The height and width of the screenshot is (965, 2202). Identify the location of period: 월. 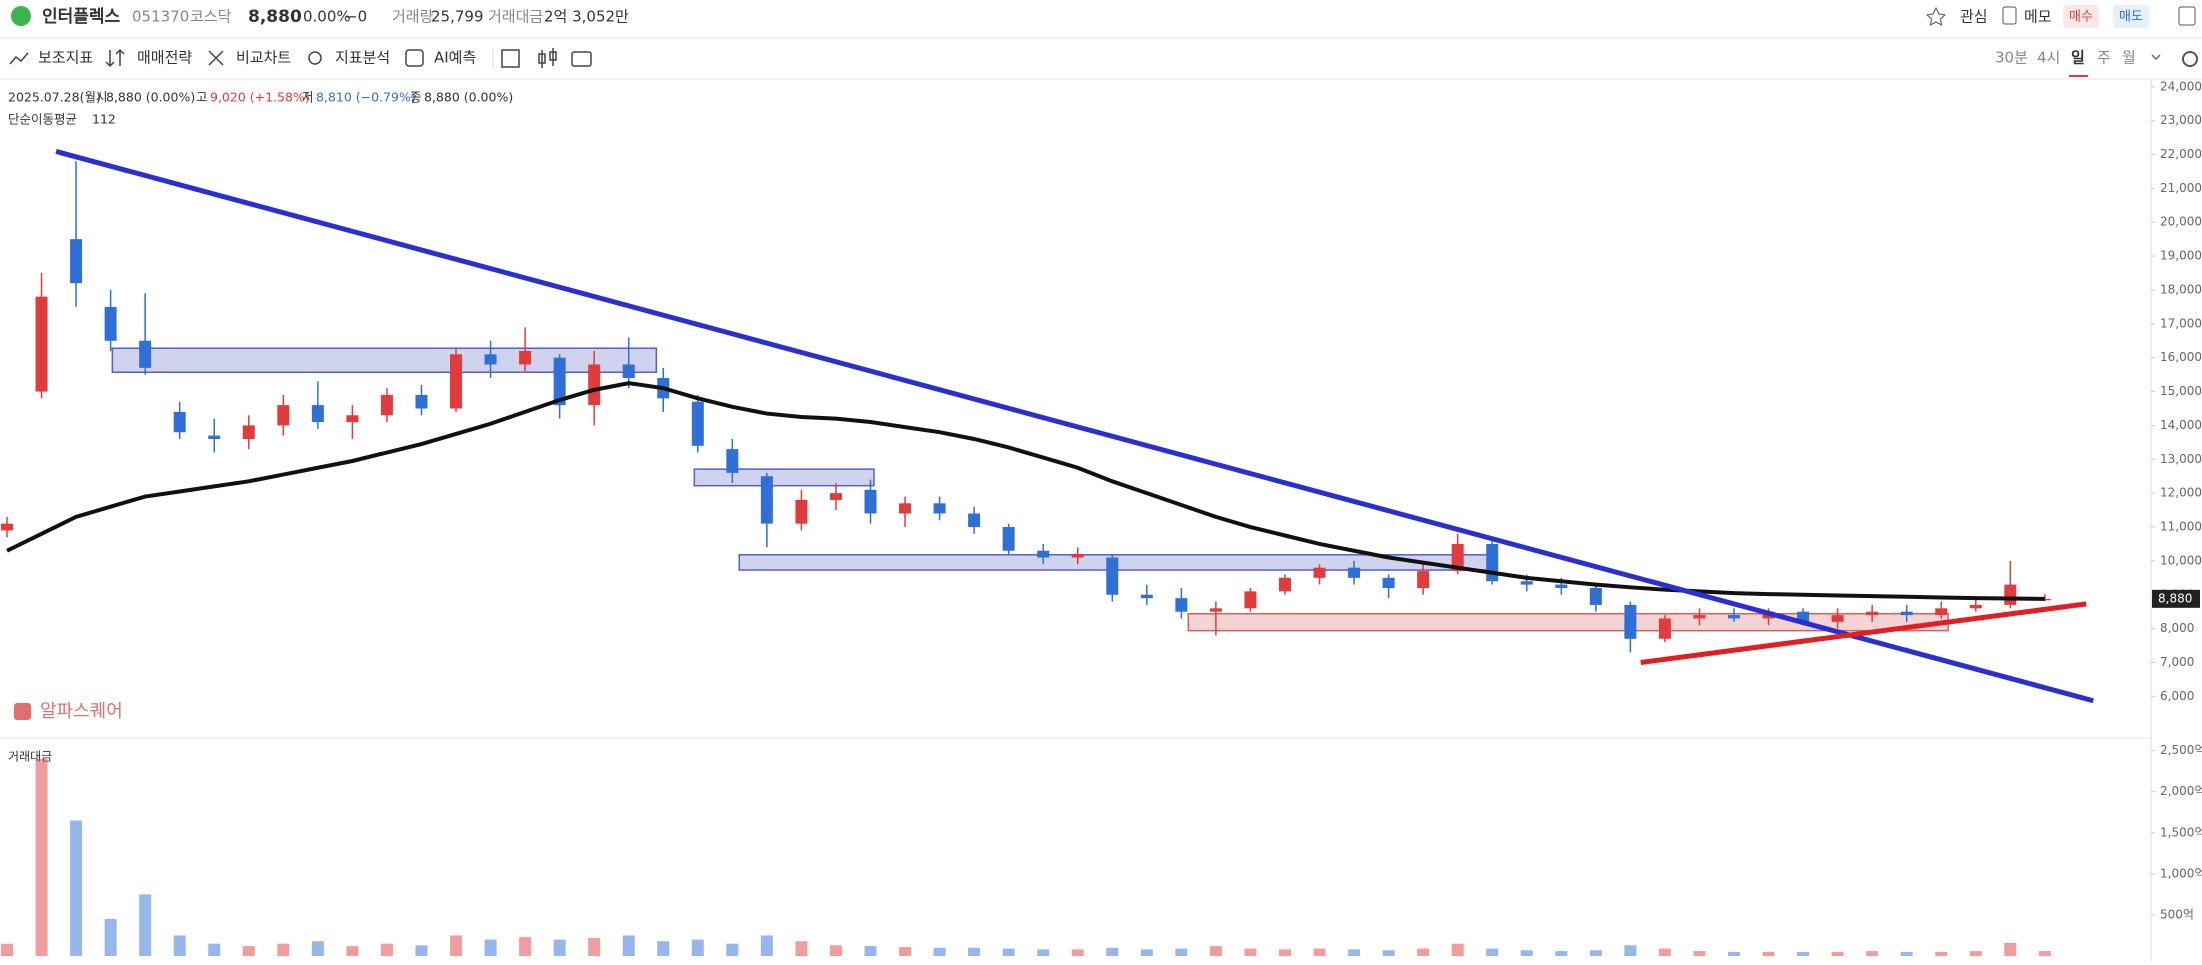
(2129, 58).